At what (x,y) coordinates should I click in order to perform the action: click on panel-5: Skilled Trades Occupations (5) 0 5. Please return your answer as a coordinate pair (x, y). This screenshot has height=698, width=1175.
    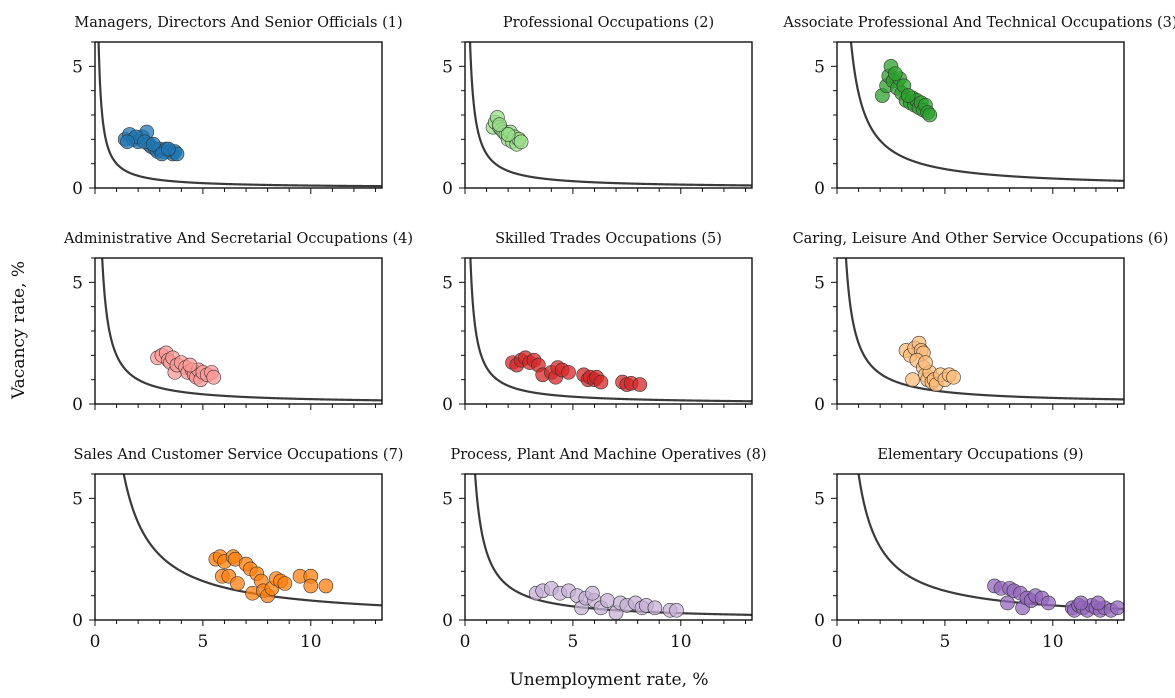
    Looking at the image, I should click on (597, 323).